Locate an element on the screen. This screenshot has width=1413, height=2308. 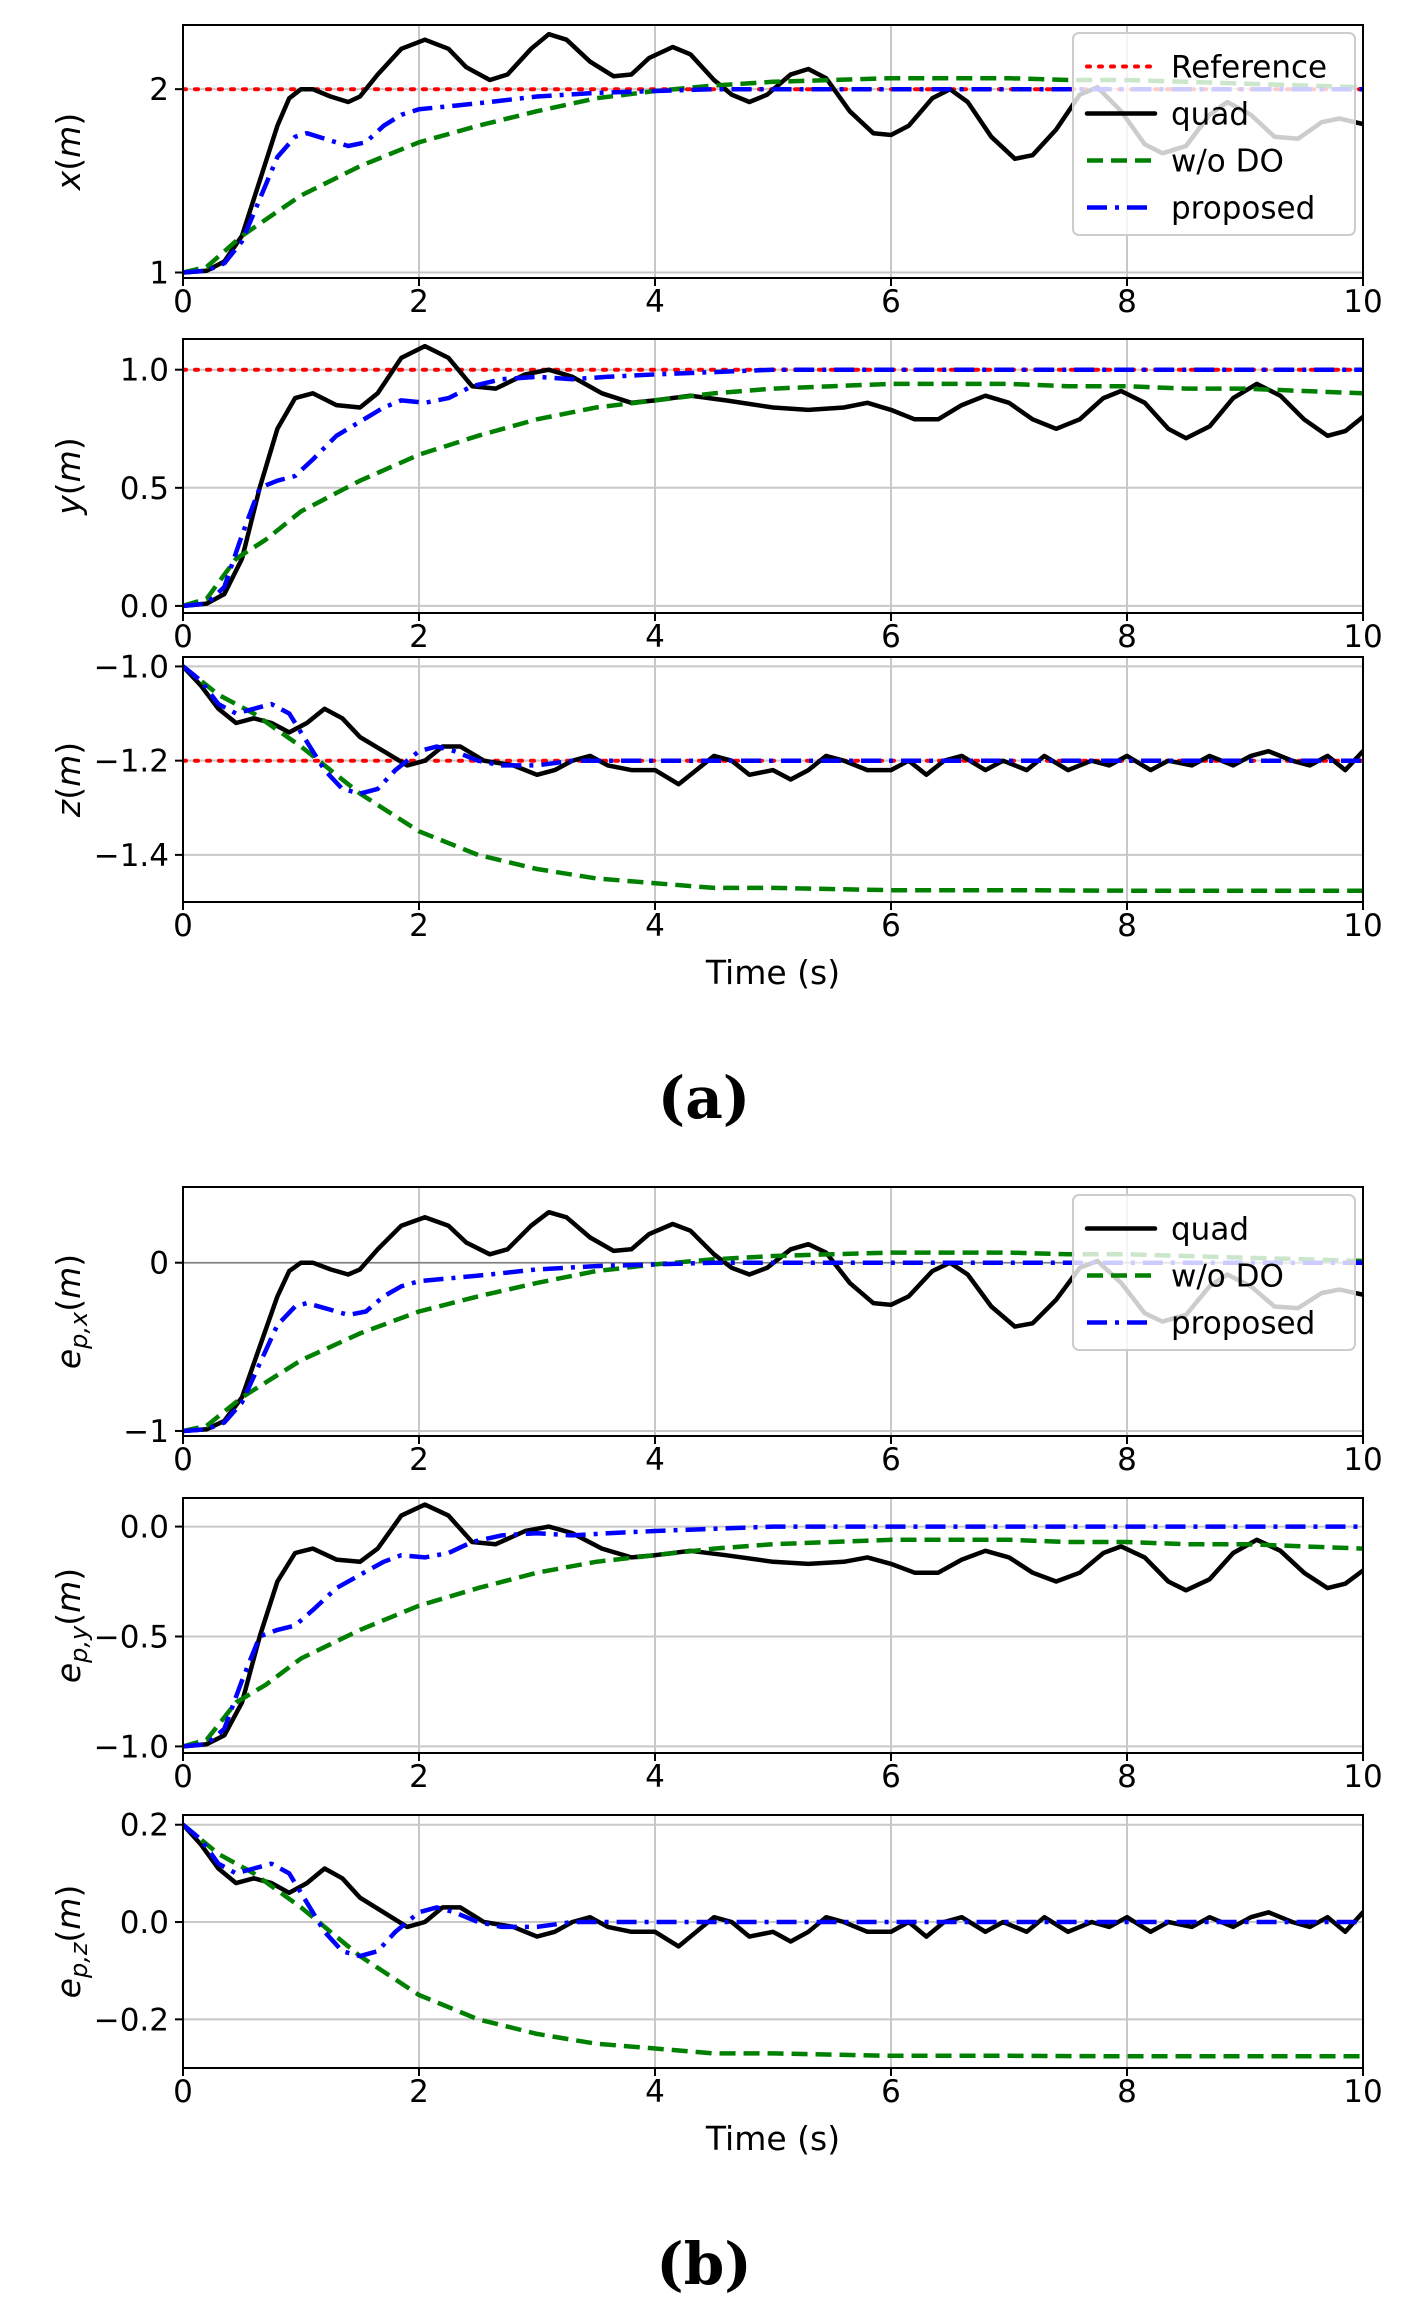
legend: Reference quad w/o DO proposed is located at coordinates (1214, 134).